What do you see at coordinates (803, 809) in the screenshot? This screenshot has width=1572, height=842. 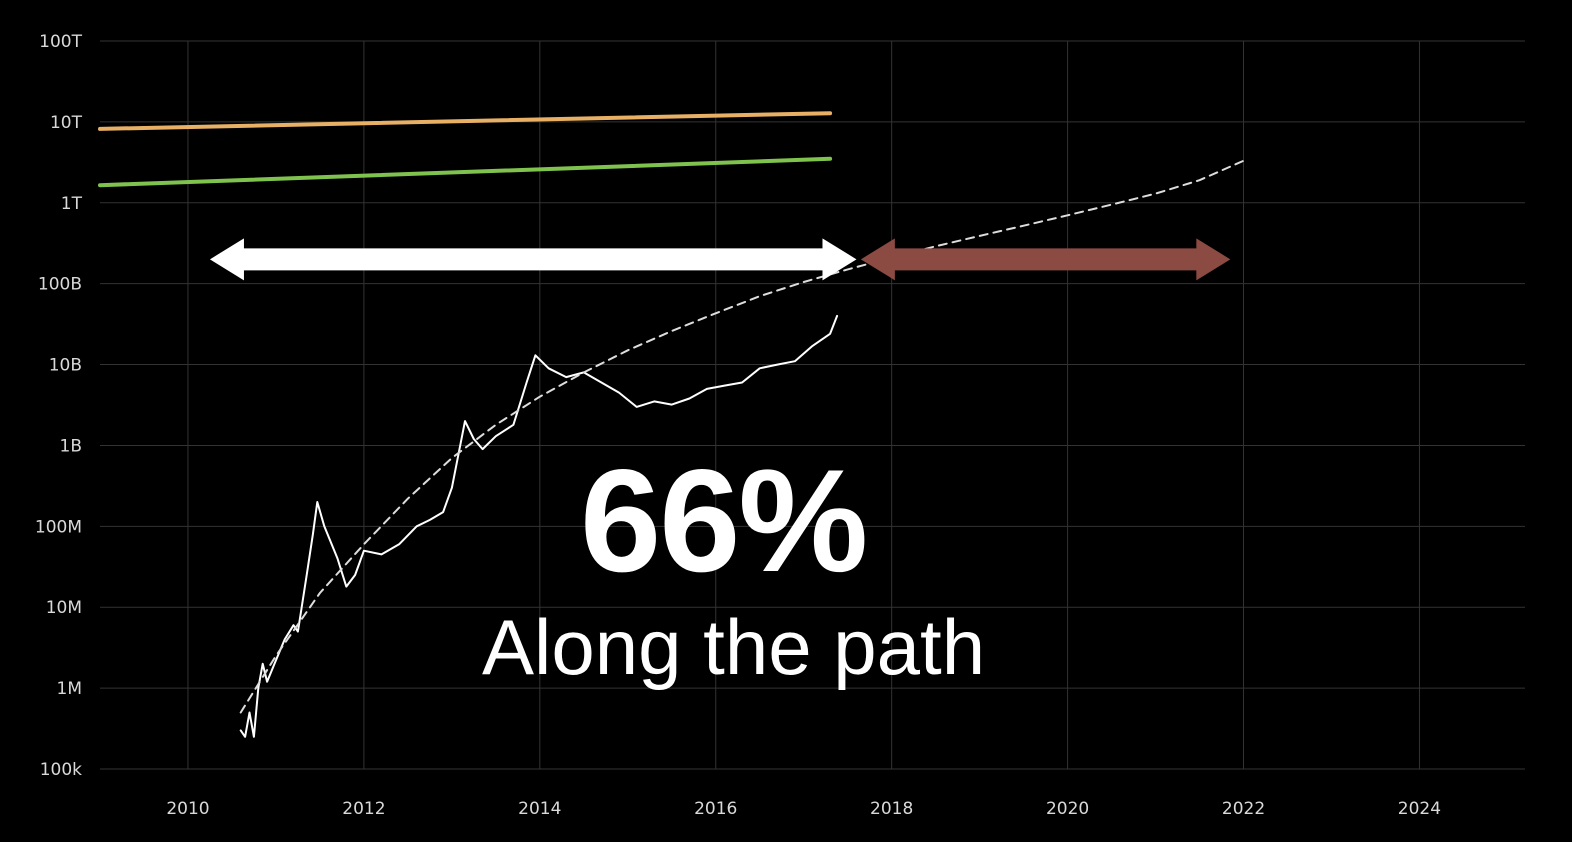 I see `x-axis-ticks: 2010 2012 2014 2016 2018 2020 2022 2024` at bounding box center [803, 809].